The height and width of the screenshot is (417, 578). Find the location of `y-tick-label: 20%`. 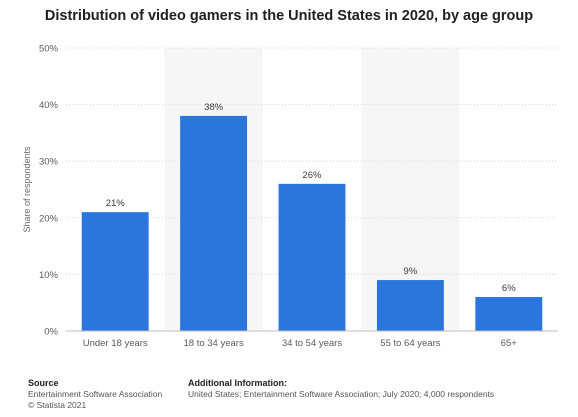

y-tick-label: 20% is located at coordinates (49, 218).